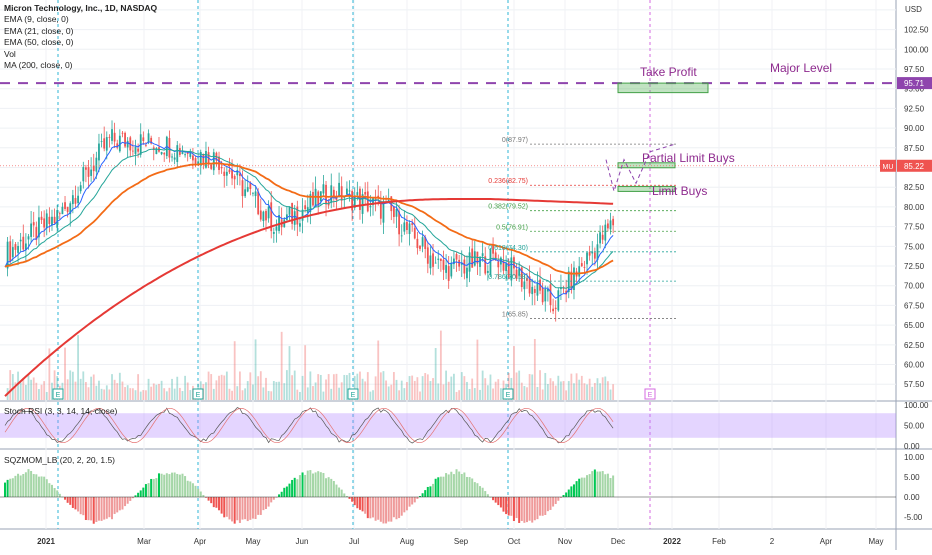 This screenshot has height=555, width=932. Describe the element at coordinates (36, 19) in the screenshot. I see `legend-ema9: EMA (9, close, 0)` at that location.